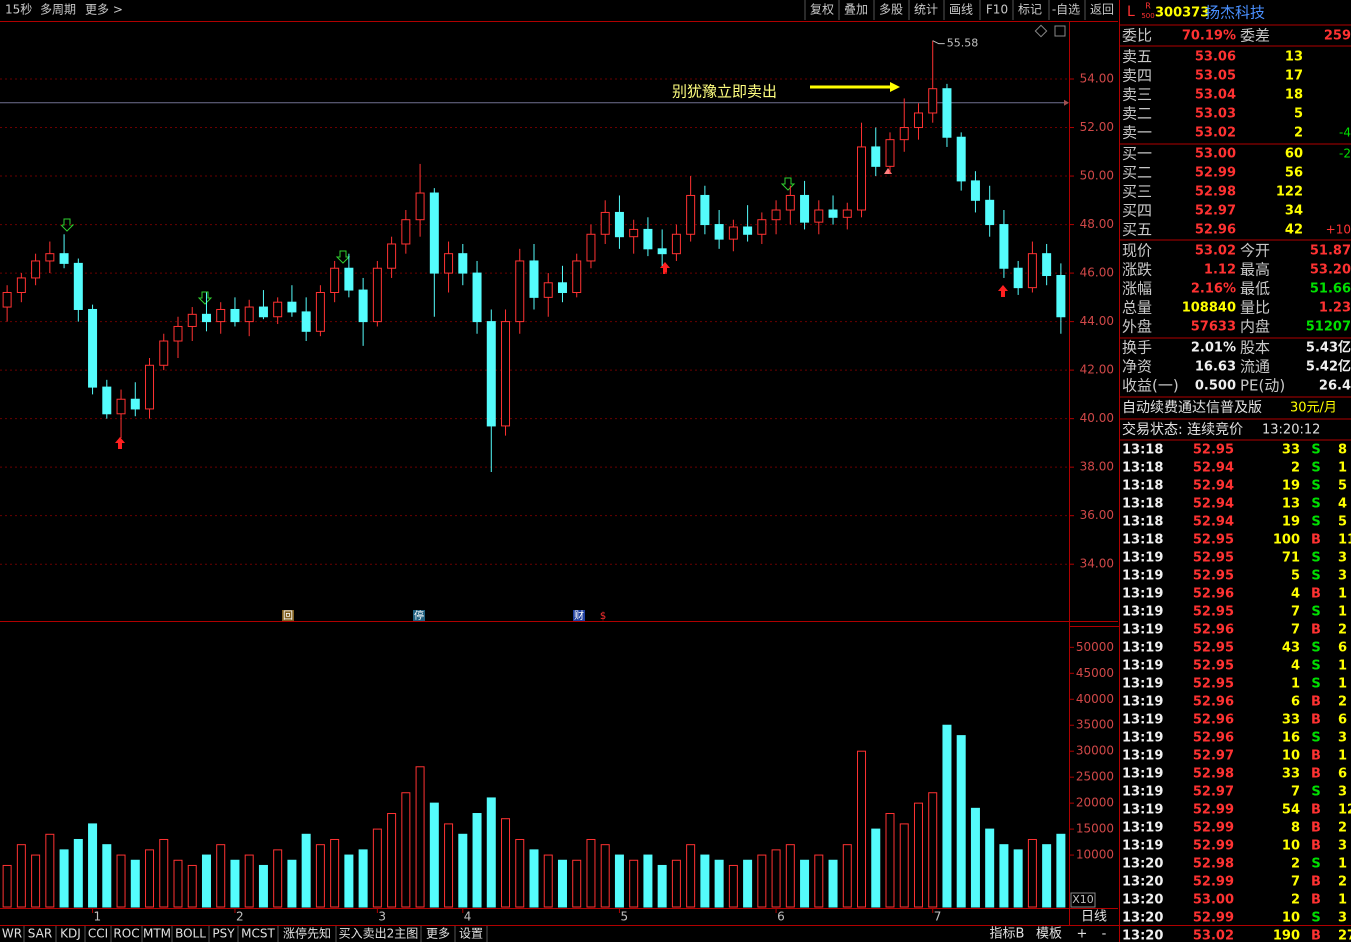 The height and width of the screenshot is (942, 1351). Describe the element at coordinates (1102, 10) in the screenshot. I see `toolbar-item: 返回` at that location.